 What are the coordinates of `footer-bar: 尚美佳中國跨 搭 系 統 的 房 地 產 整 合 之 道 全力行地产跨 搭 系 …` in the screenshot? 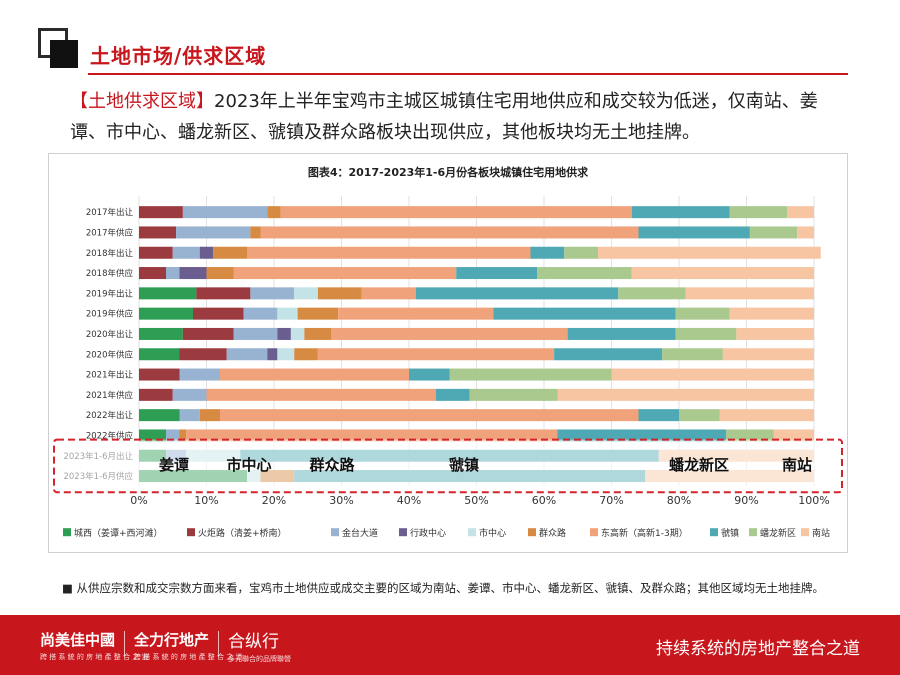 It's located at (450, 645).